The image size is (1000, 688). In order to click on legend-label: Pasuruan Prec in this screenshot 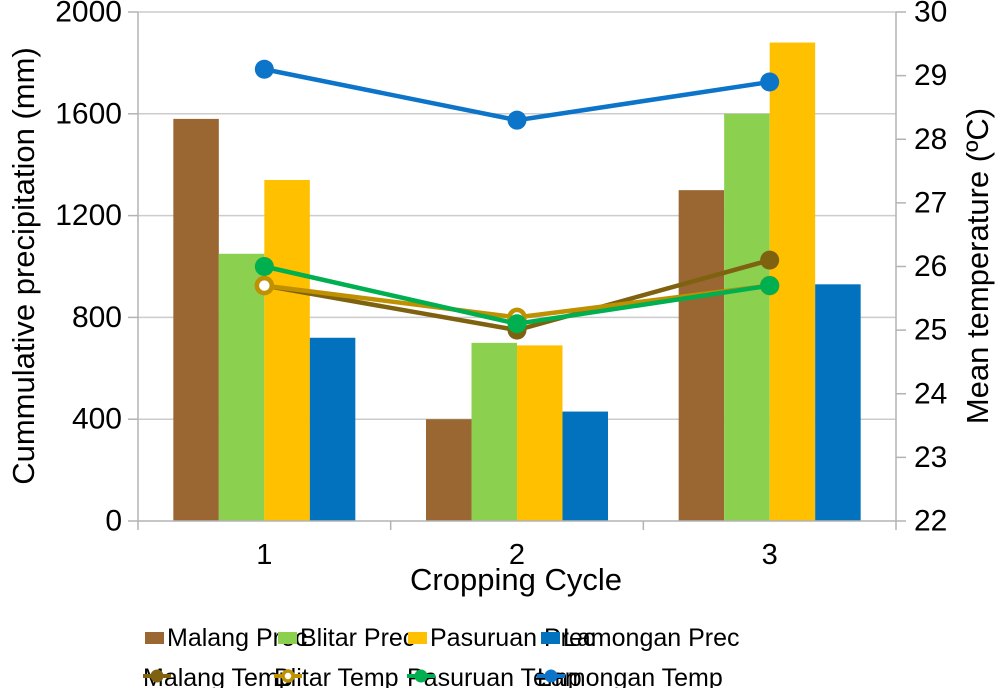, I will do `click(513, 637)`.